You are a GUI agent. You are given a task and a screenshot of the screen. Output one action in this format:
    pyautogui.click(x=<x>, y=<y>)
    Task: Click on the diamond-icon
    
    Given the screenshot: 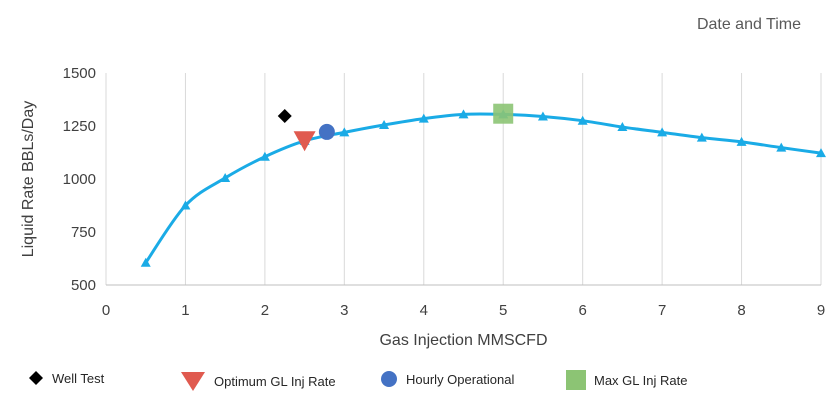 What is the action you would take?
    pyautogui.click(x=36, y=378)
    